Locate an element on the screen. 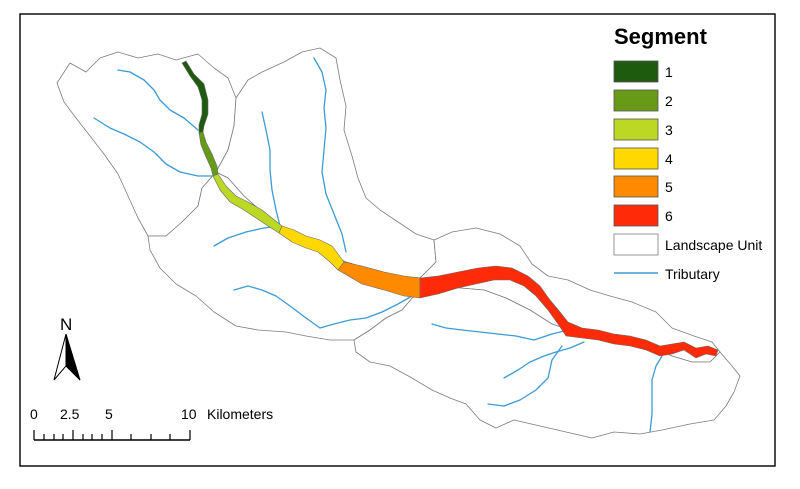  legend-swatch-landscape-unit is located at coordinates (636, 244).